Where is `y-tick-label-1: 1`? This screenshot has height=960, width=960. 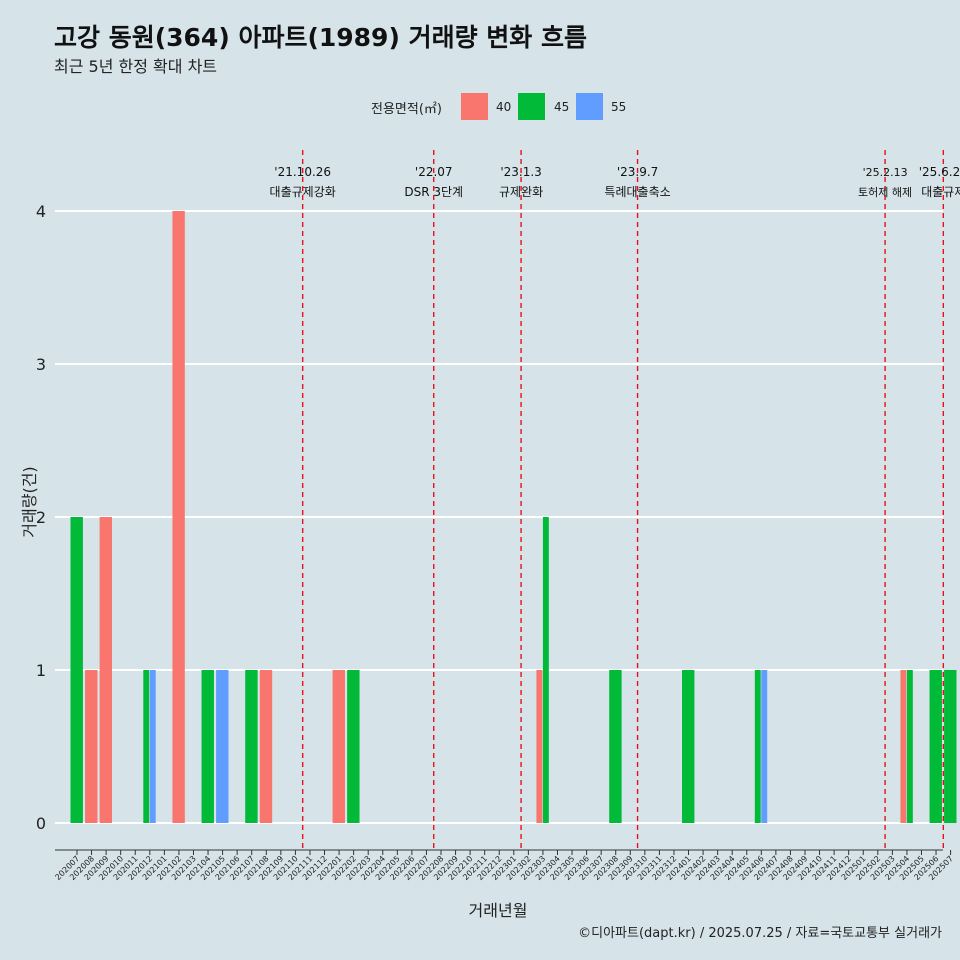 y-tick-label-1: 1 is located at coordinates (41, 670).